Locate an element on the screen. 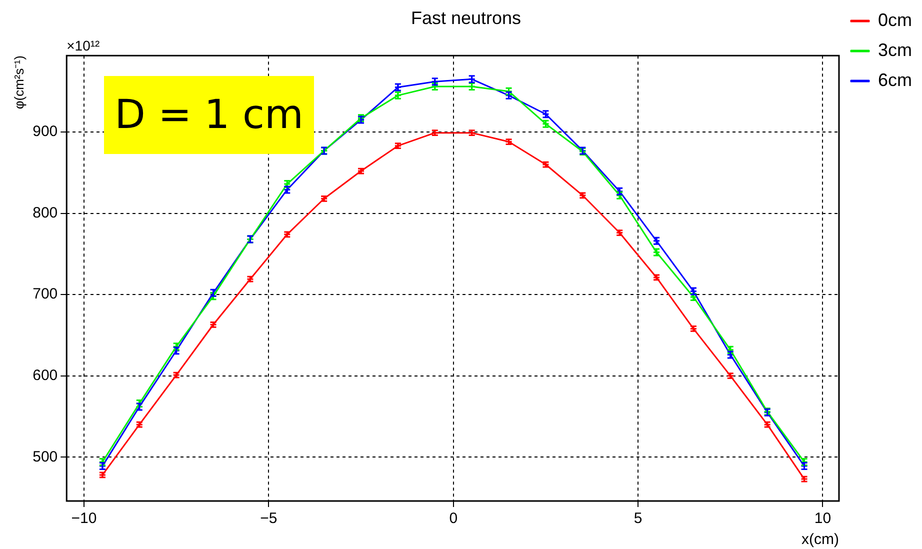  y-axis-title: φ(cm²s⁻¹) is located at coordinates (18, 83).